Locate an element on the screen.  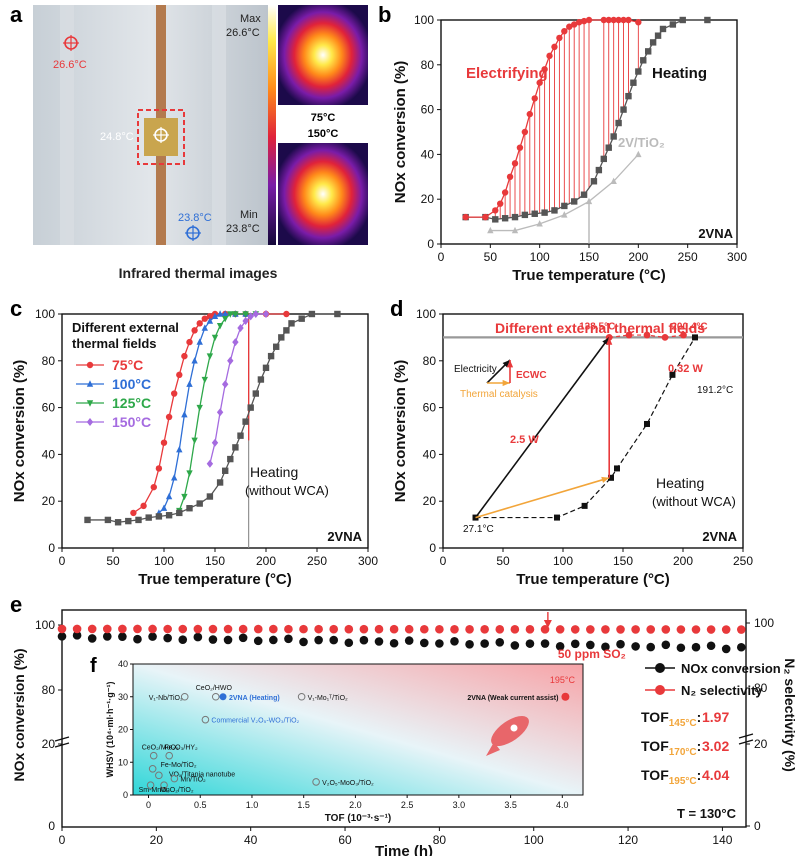
y-tick-label: 80 is located at coordinates (428, 65).